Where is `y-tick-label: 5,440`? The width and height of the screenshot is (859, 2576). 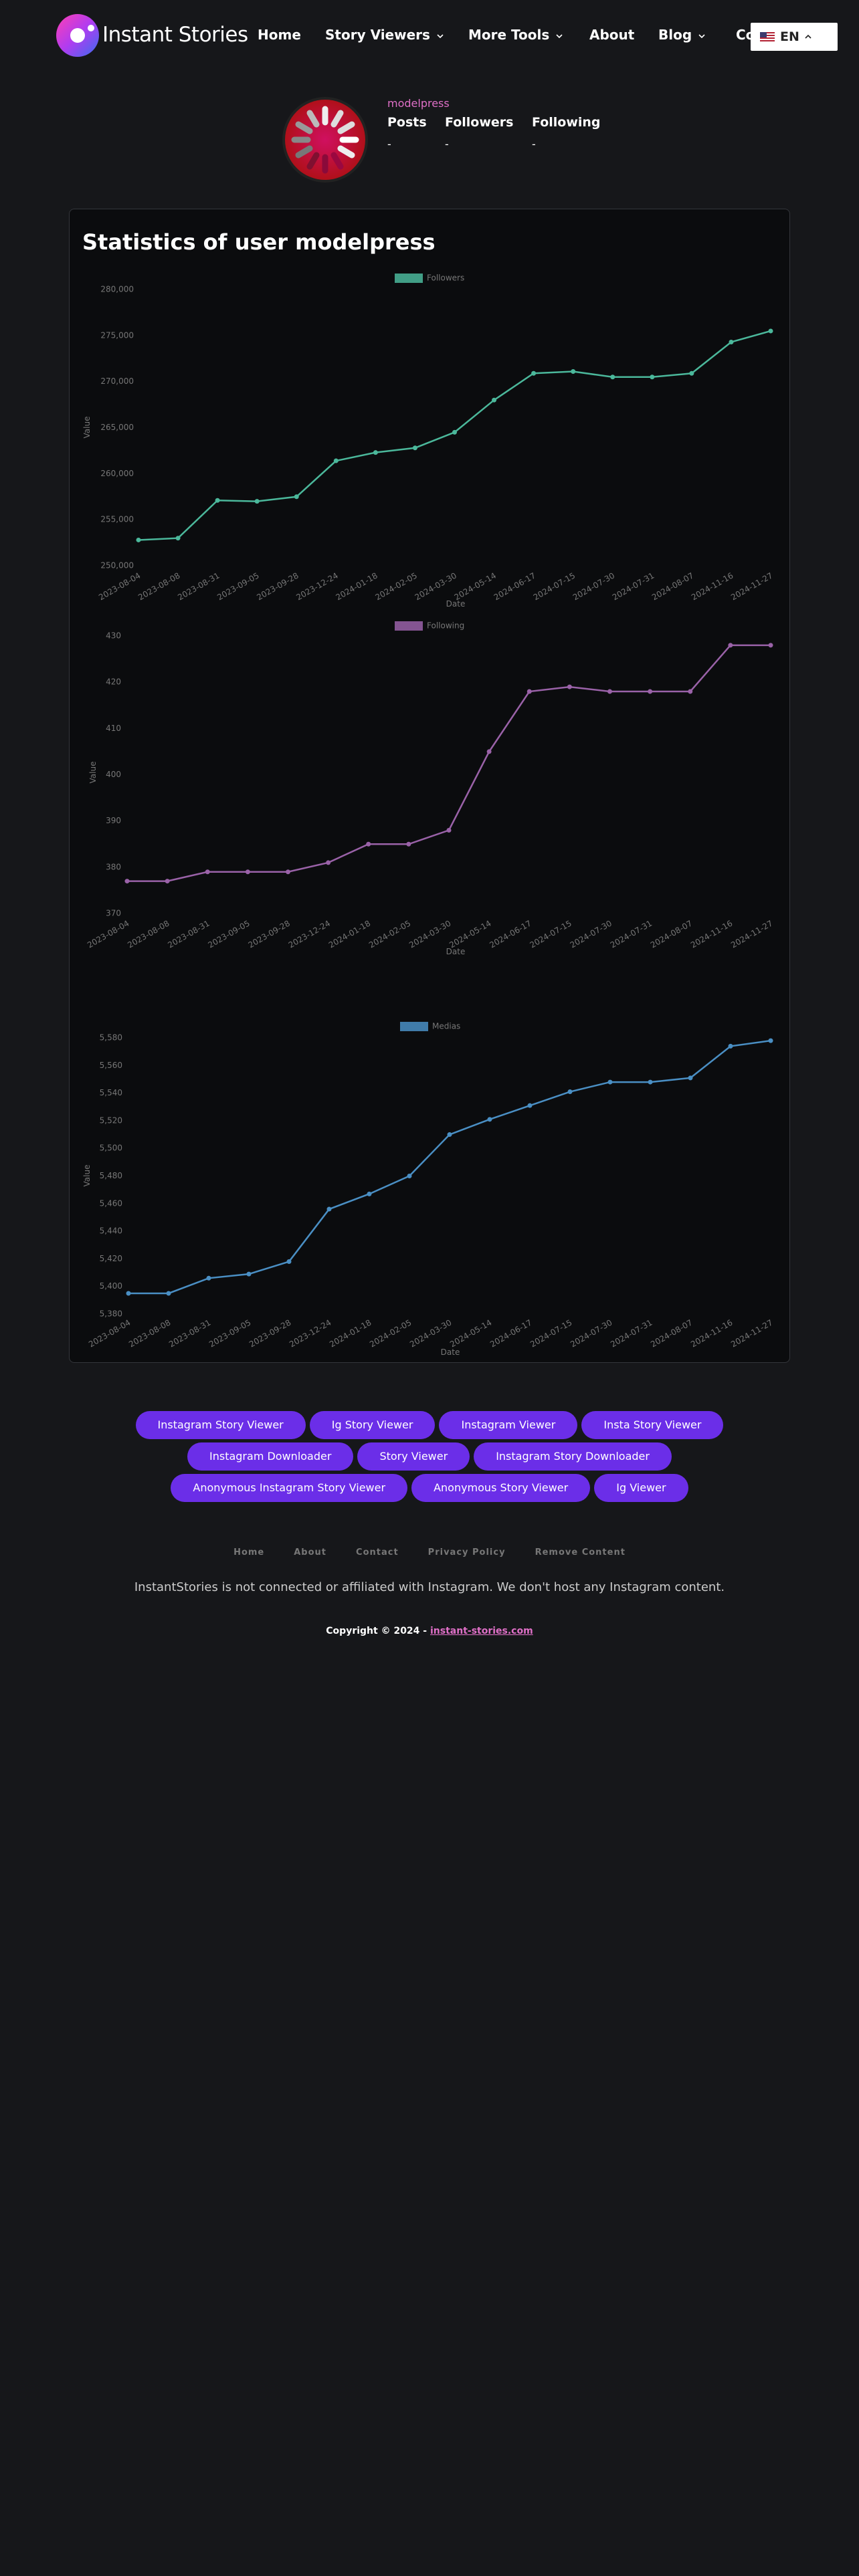 y-tick-label: 5,440 is located at coordinates (111, 1231).